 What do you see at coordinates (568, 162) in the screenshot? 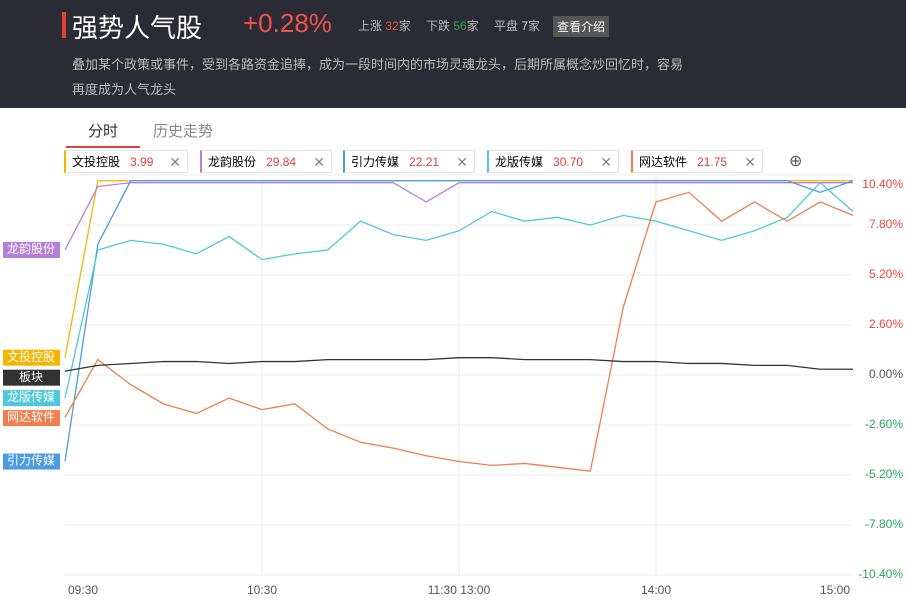
I see `stock-price: 30.70` at bounding box center [568, 162].